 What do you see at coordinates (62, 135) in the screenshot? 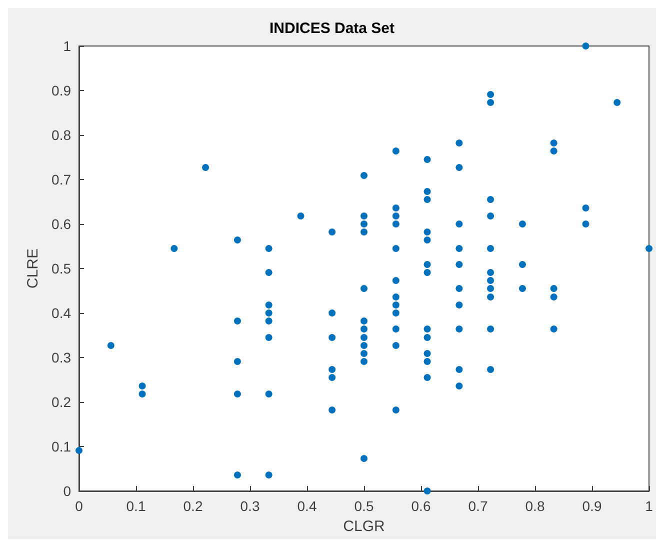
I see `y-tick-label: 0.8` at bounding box center [62, 135].